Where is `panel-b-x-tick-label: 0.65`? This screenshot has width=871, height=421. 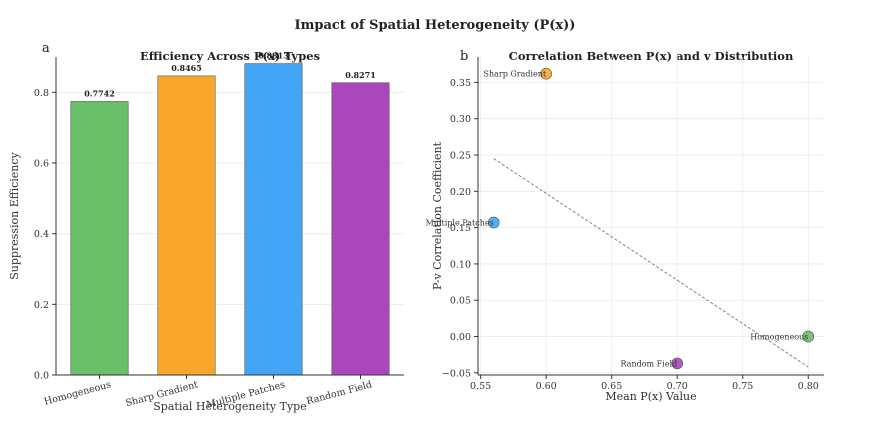 panel-b-x-tick-label: 0.65 is located at coordinates (611, 386).